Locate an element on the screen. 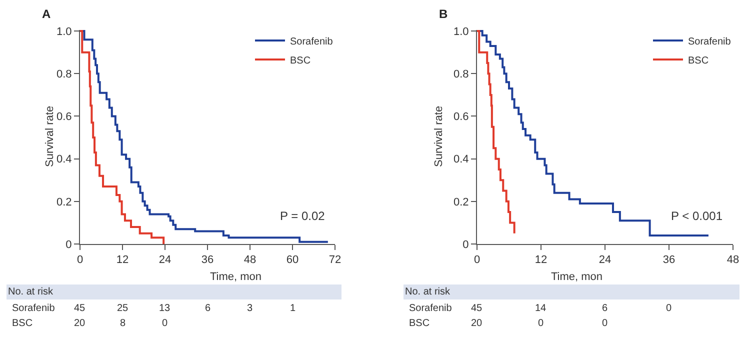 The width and height of the screenshot is (748, 337). text: 13 is located at coordinates (165, 308).